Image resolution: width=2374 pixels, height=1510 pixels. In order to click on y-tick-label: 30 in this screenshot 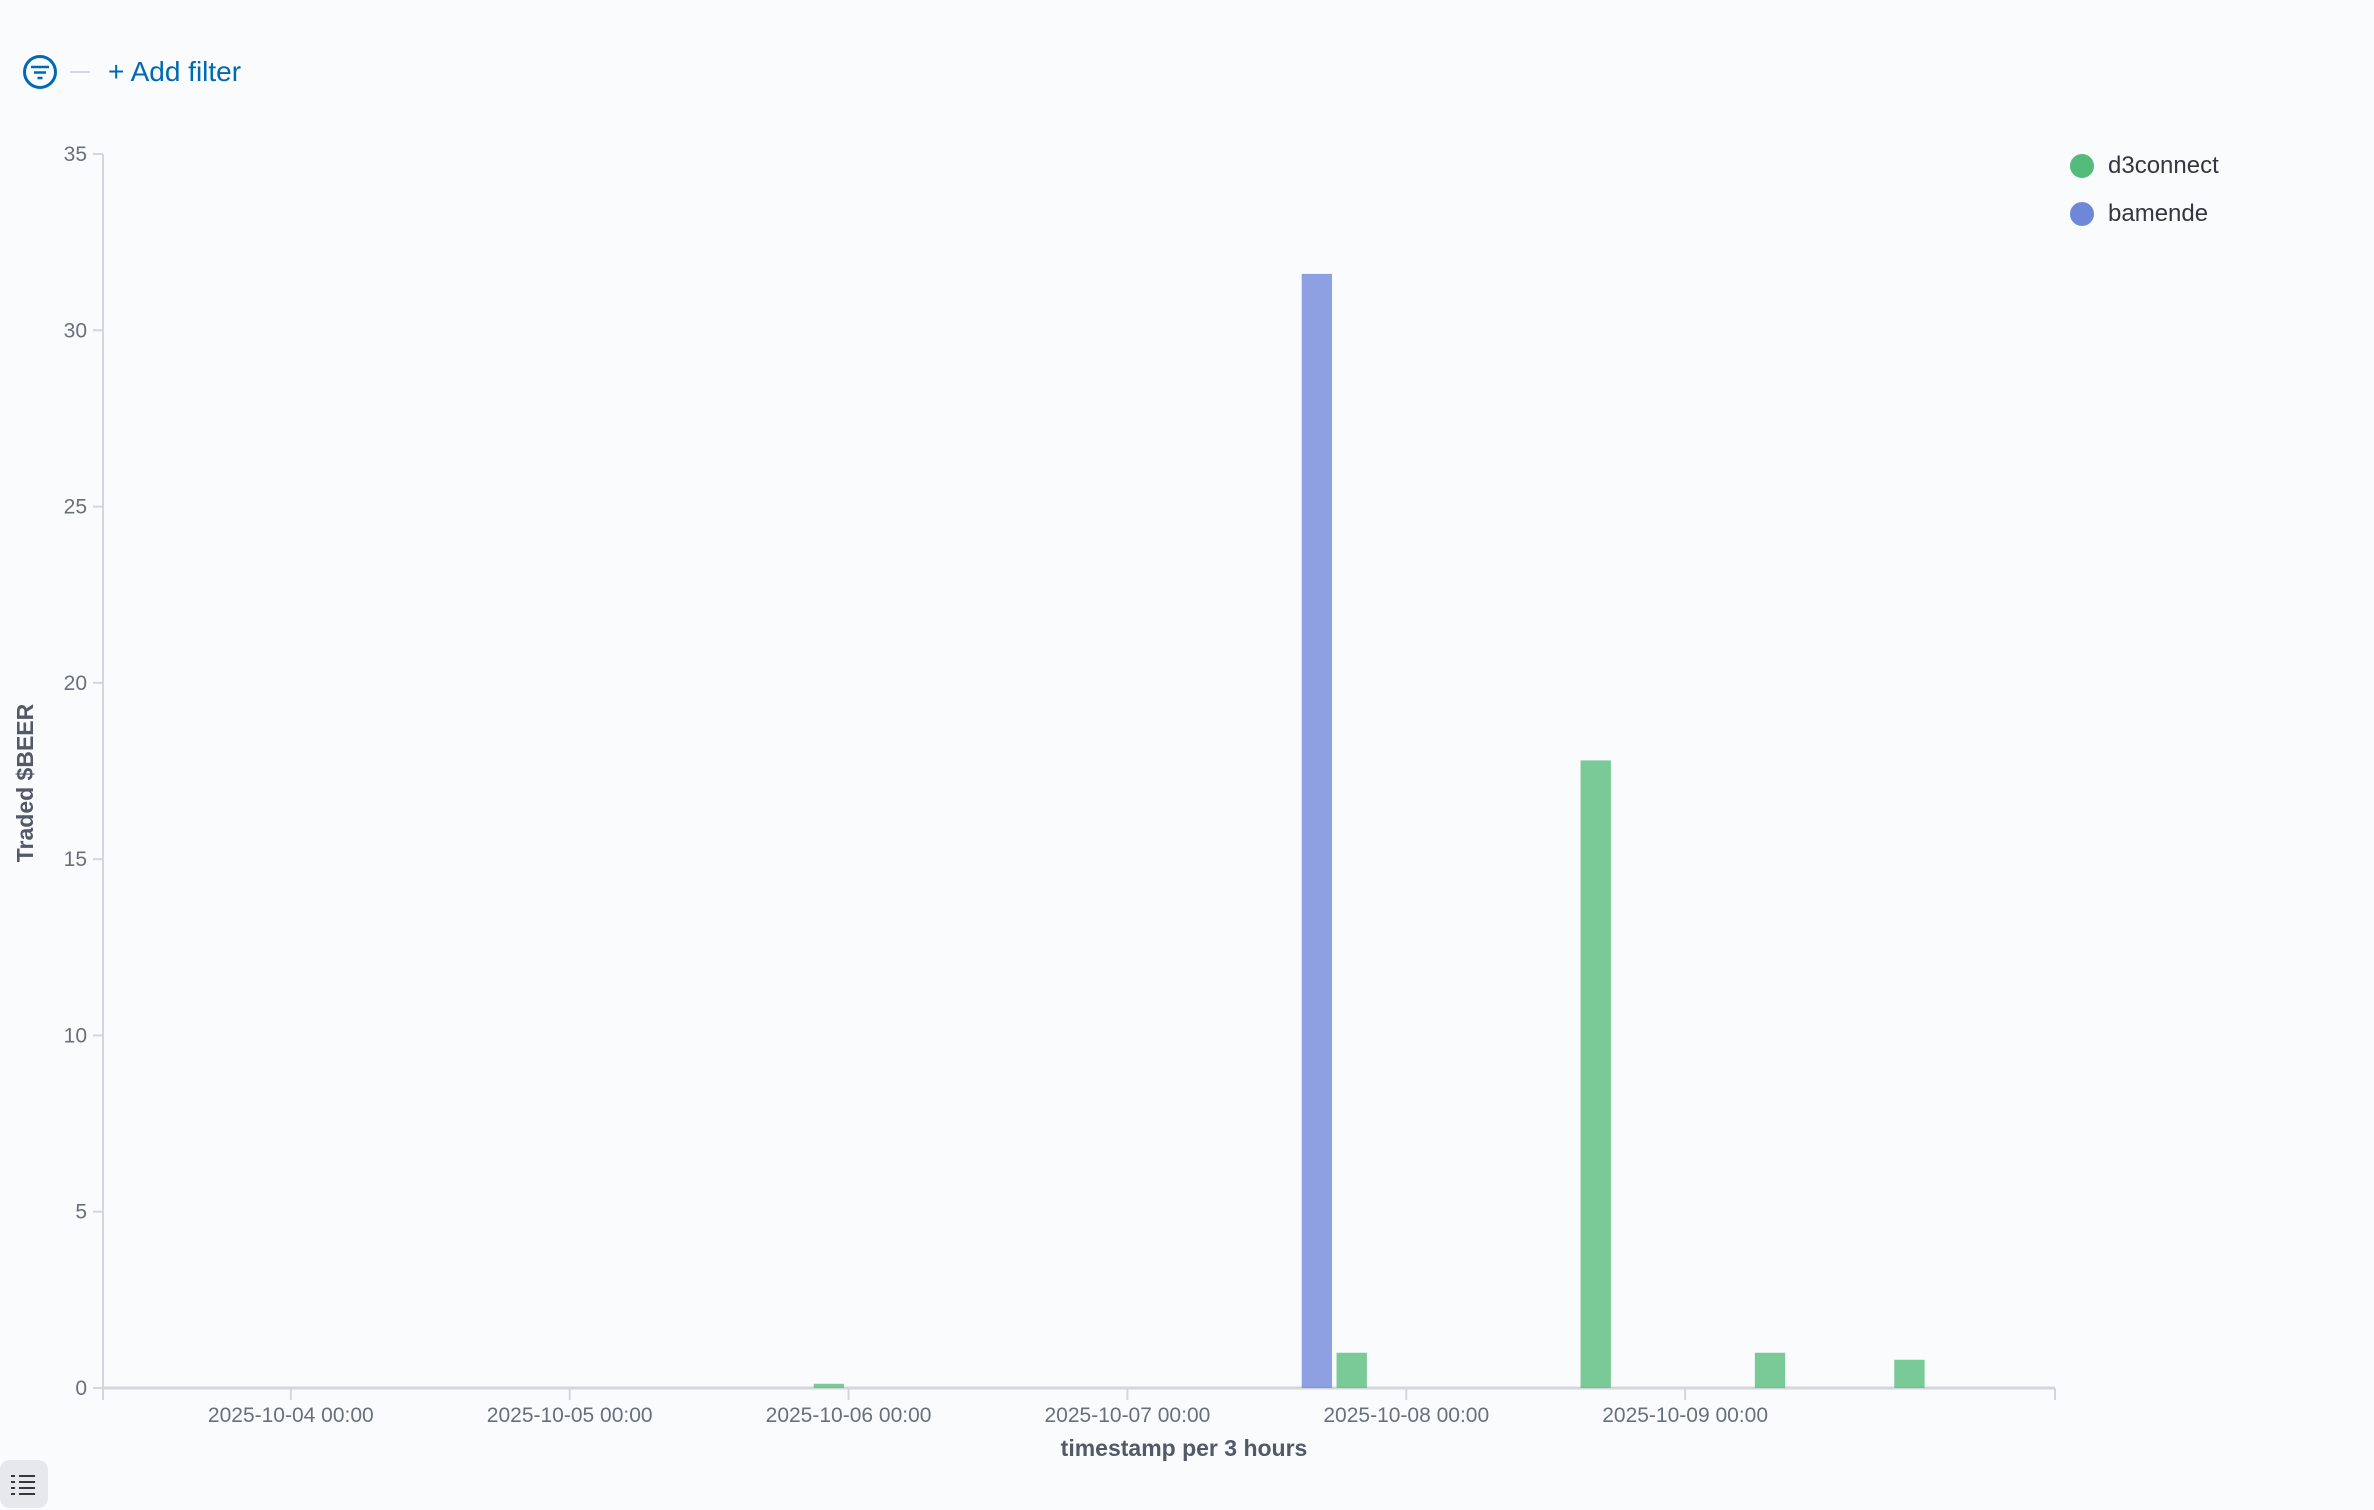, I will do `click(75, 330)`.